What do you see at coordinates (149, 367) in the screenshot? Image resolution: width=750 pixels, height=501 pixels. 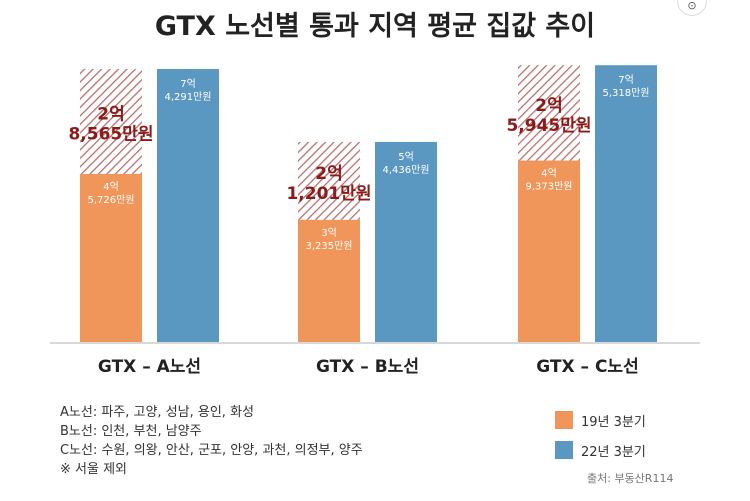 I see `category-label: GTX – A노선` at bounding box center [149, 367].